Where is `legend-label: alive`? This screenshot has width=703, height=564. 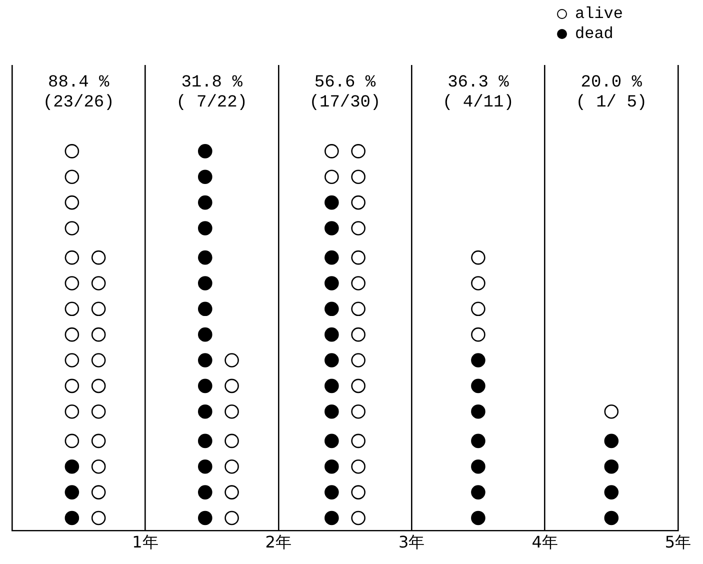 legend-label: alive is located at coordinates (598, 14).